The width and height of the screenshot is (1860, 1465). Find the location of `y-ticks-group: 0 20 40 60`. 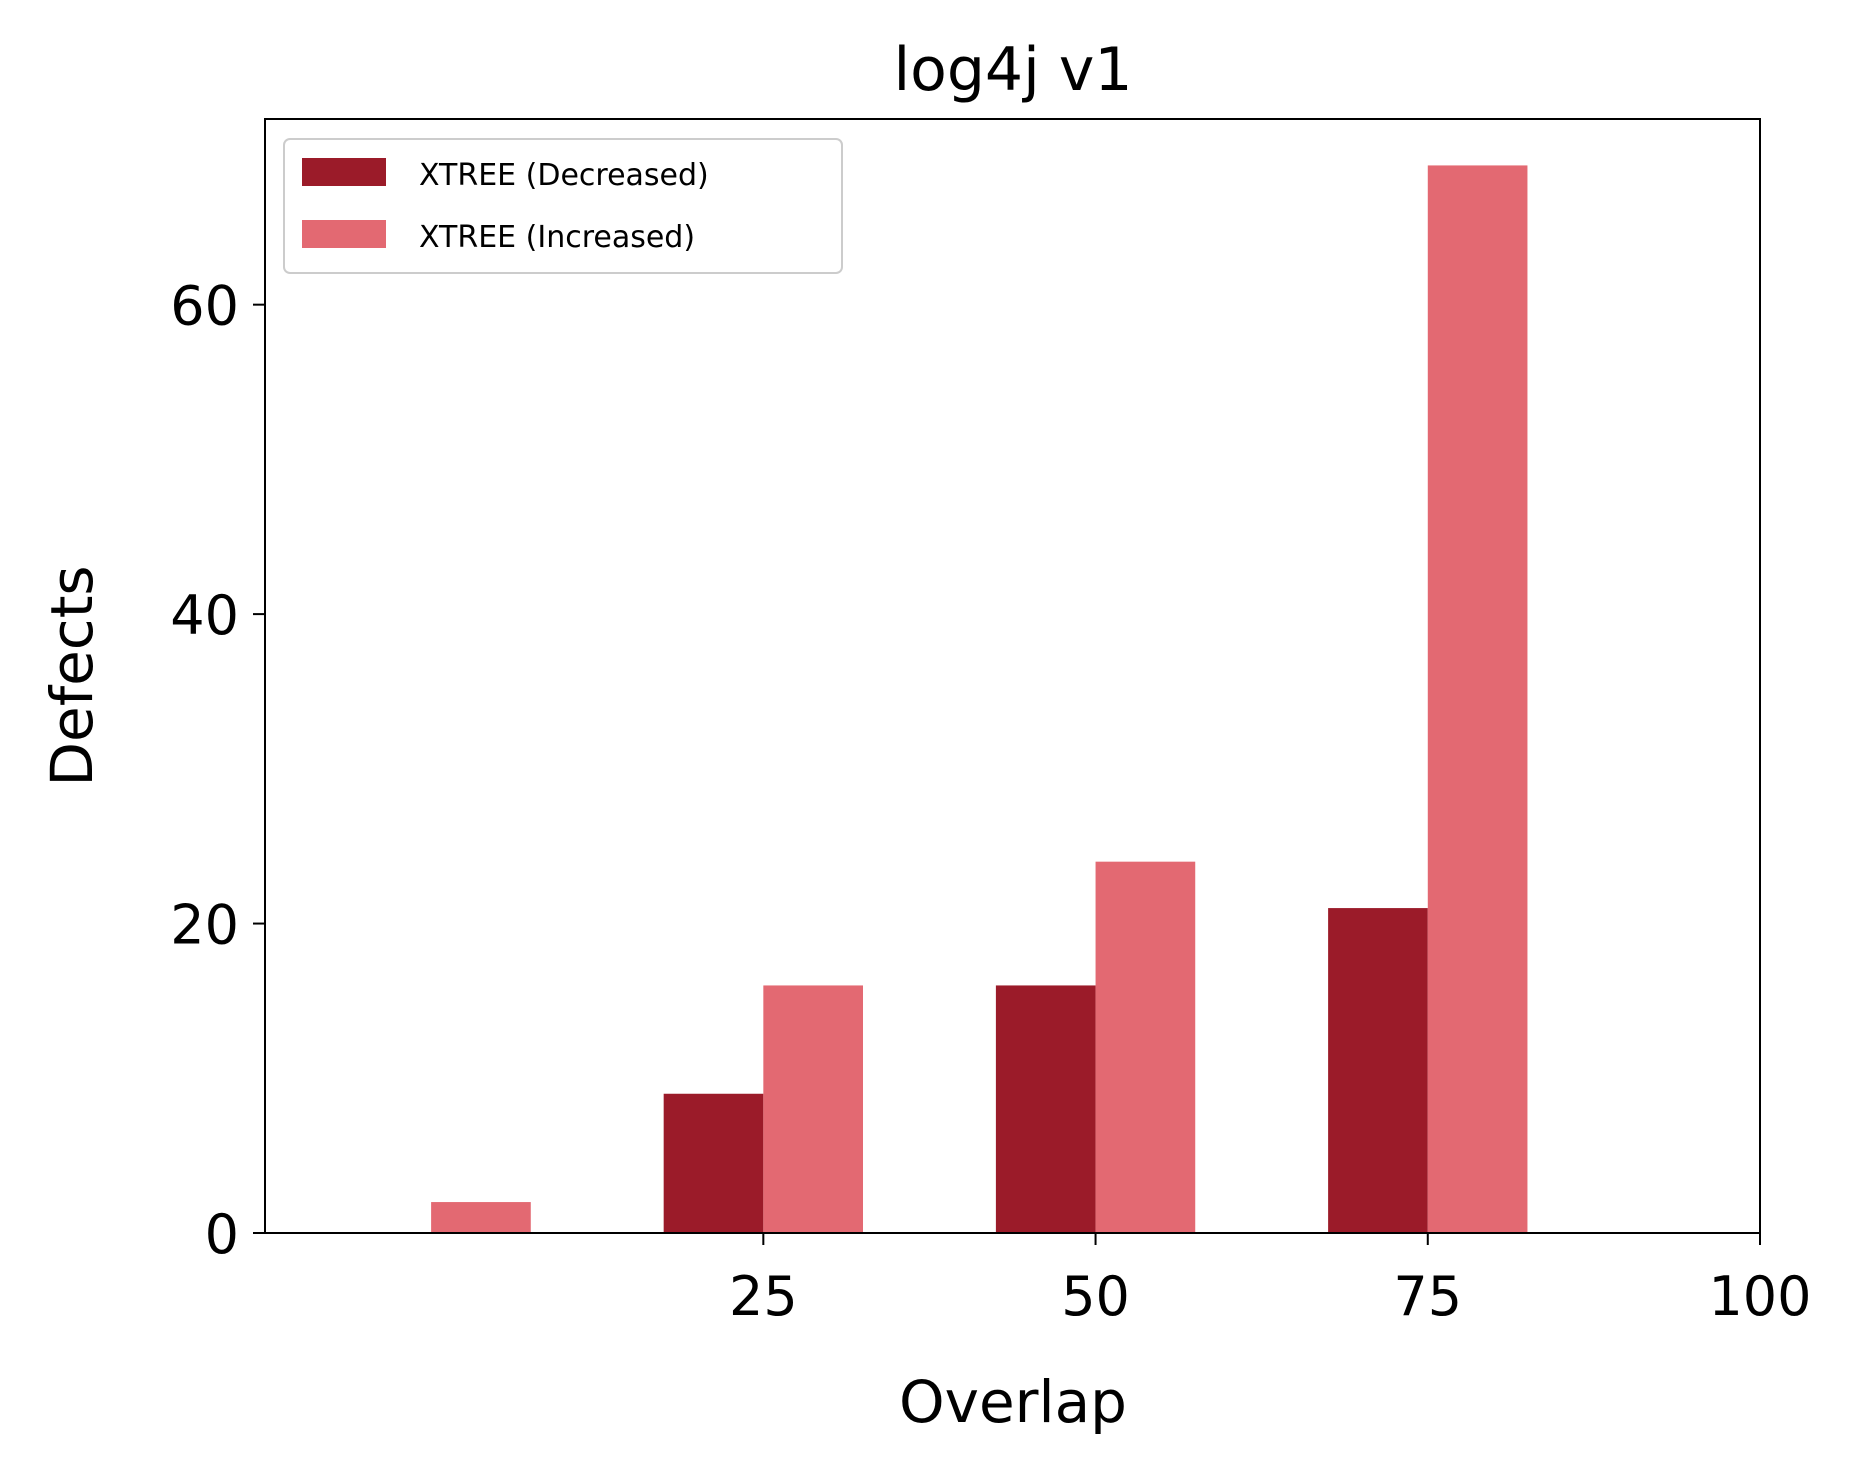

y-ticks-group: 0 20 40 60 is located at coordinates (217, 770).